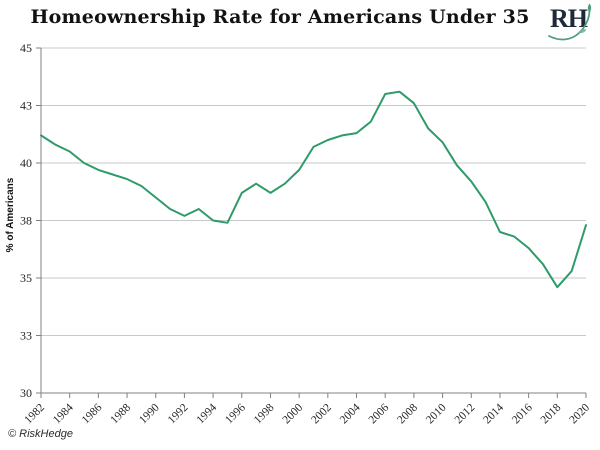 The height and width of the screenshot is (450, 600). Describe the element at coordinates (321, 413) in the screenshot. I see `x-tick-label: 2002` at that location.